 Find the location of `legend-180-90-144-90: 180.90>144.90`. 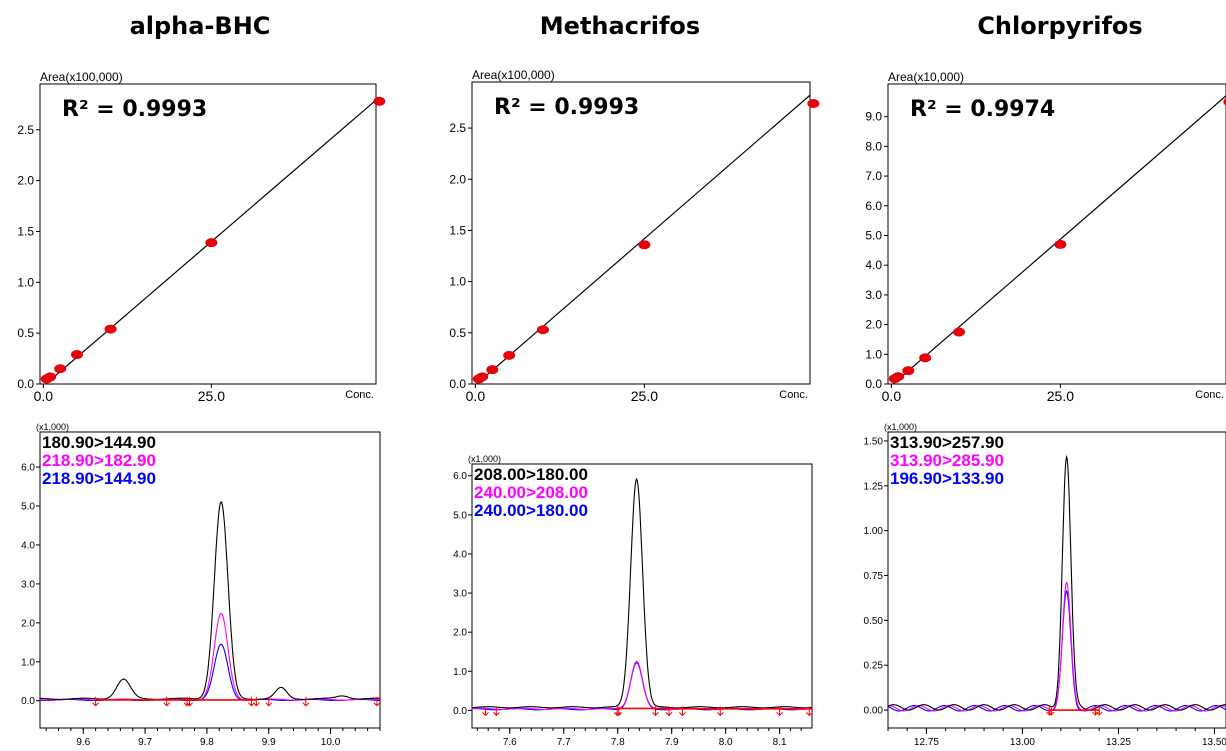

legend-180-90-144-90: 180.90>144.90 is located at coordinates (99, 442).